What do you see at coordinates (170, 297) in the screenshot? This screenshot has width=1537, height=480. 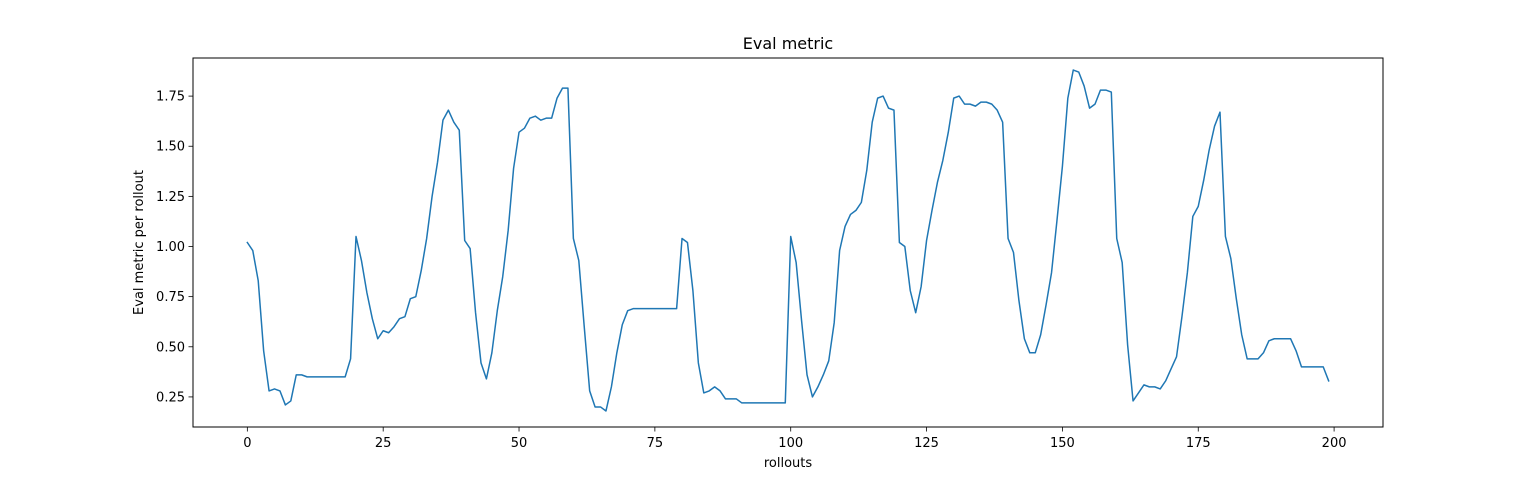 I see `y-tick-label: 0.75` at bounding box center [170, 297].